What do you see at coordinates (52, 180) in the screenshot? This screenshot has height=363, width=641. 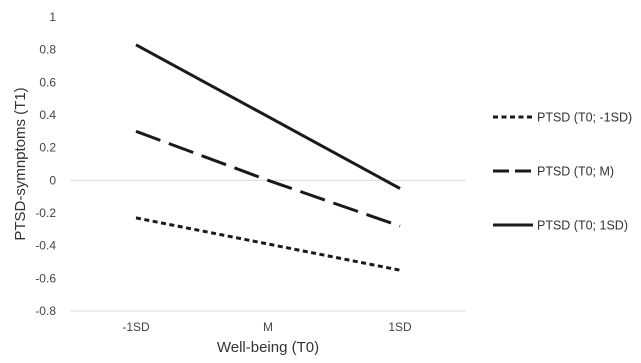 I see `y-tick-label: 0` at bounding box center [52, 180].